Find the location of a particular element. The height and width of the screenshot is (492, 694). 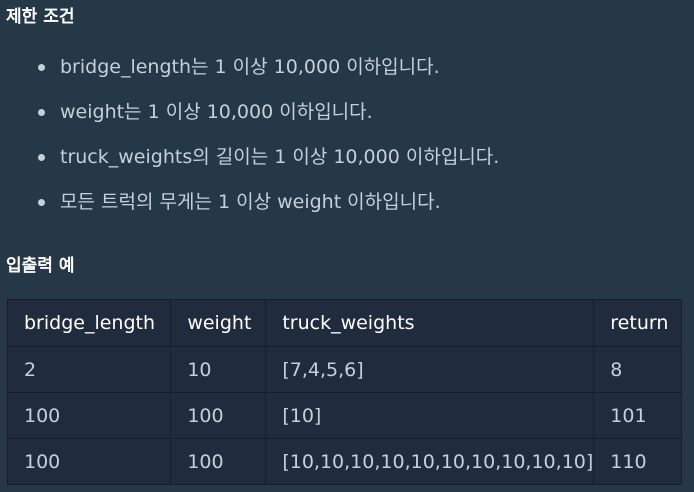

cell-truck-weights: [10] is located at coordinates (430, 415).